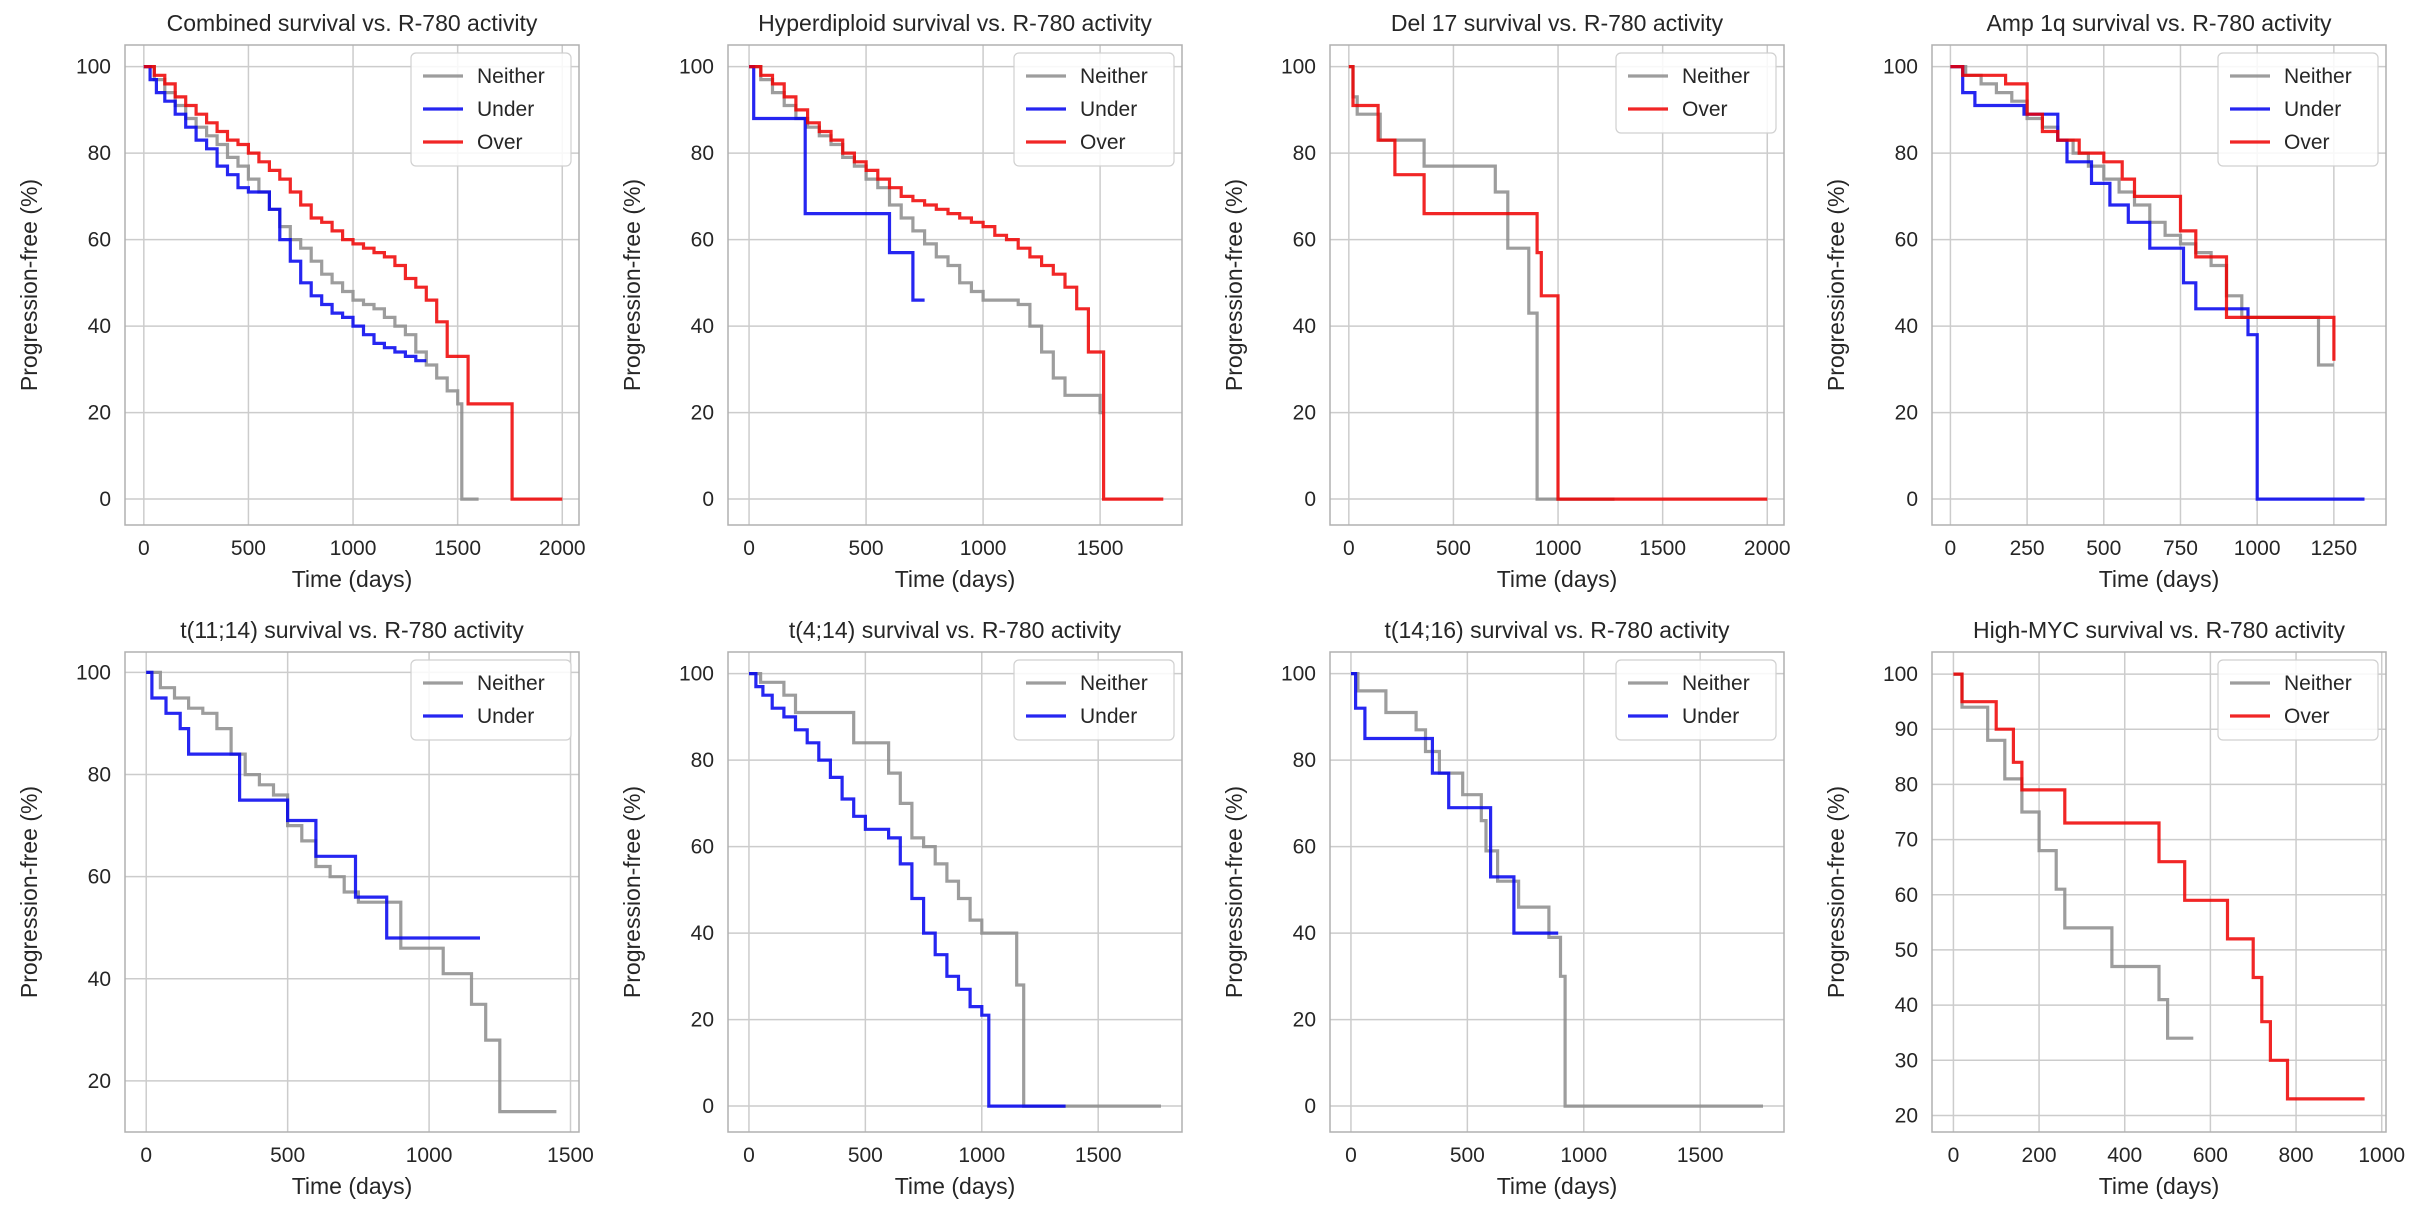 The width and height of the screenshot is (2418, 1218). I want to click on chart-title: Amp 1q survival vs. R-780 activity, so click(2159, 23).